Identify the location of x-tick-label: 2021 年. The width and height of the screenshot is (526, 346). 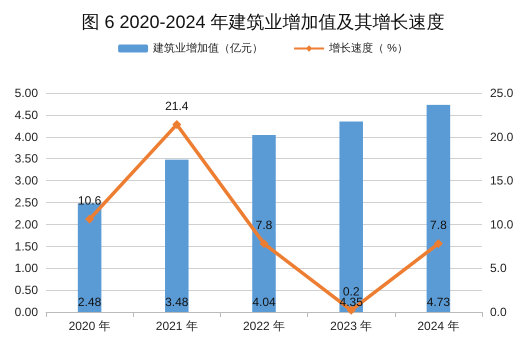
(177, 326).